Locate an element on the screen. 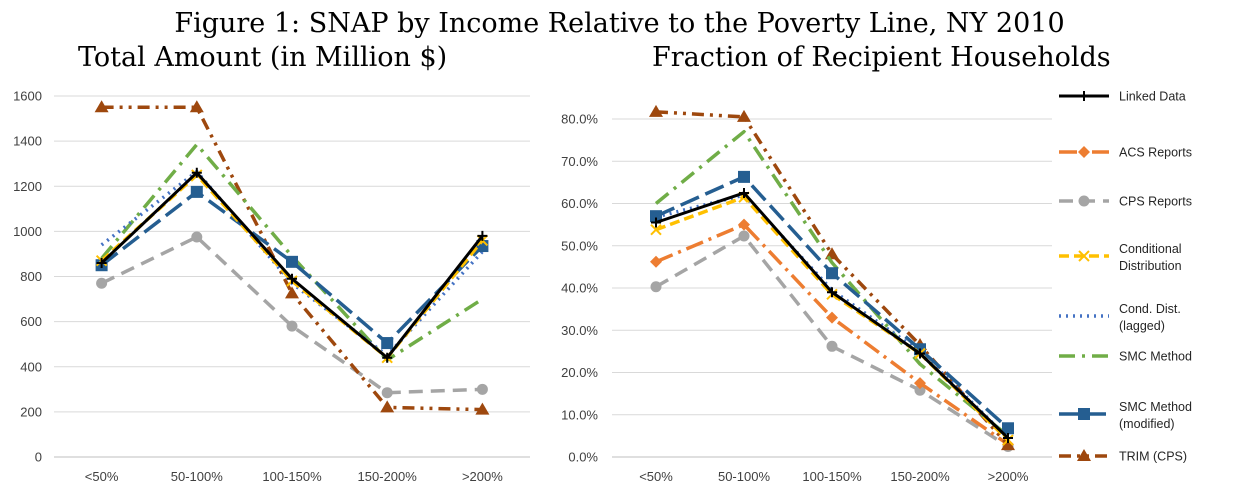 Image resolution: width=1239 pixels, height=490 pixels. legend-label: Conditional is located at coordinates (1150, 249).